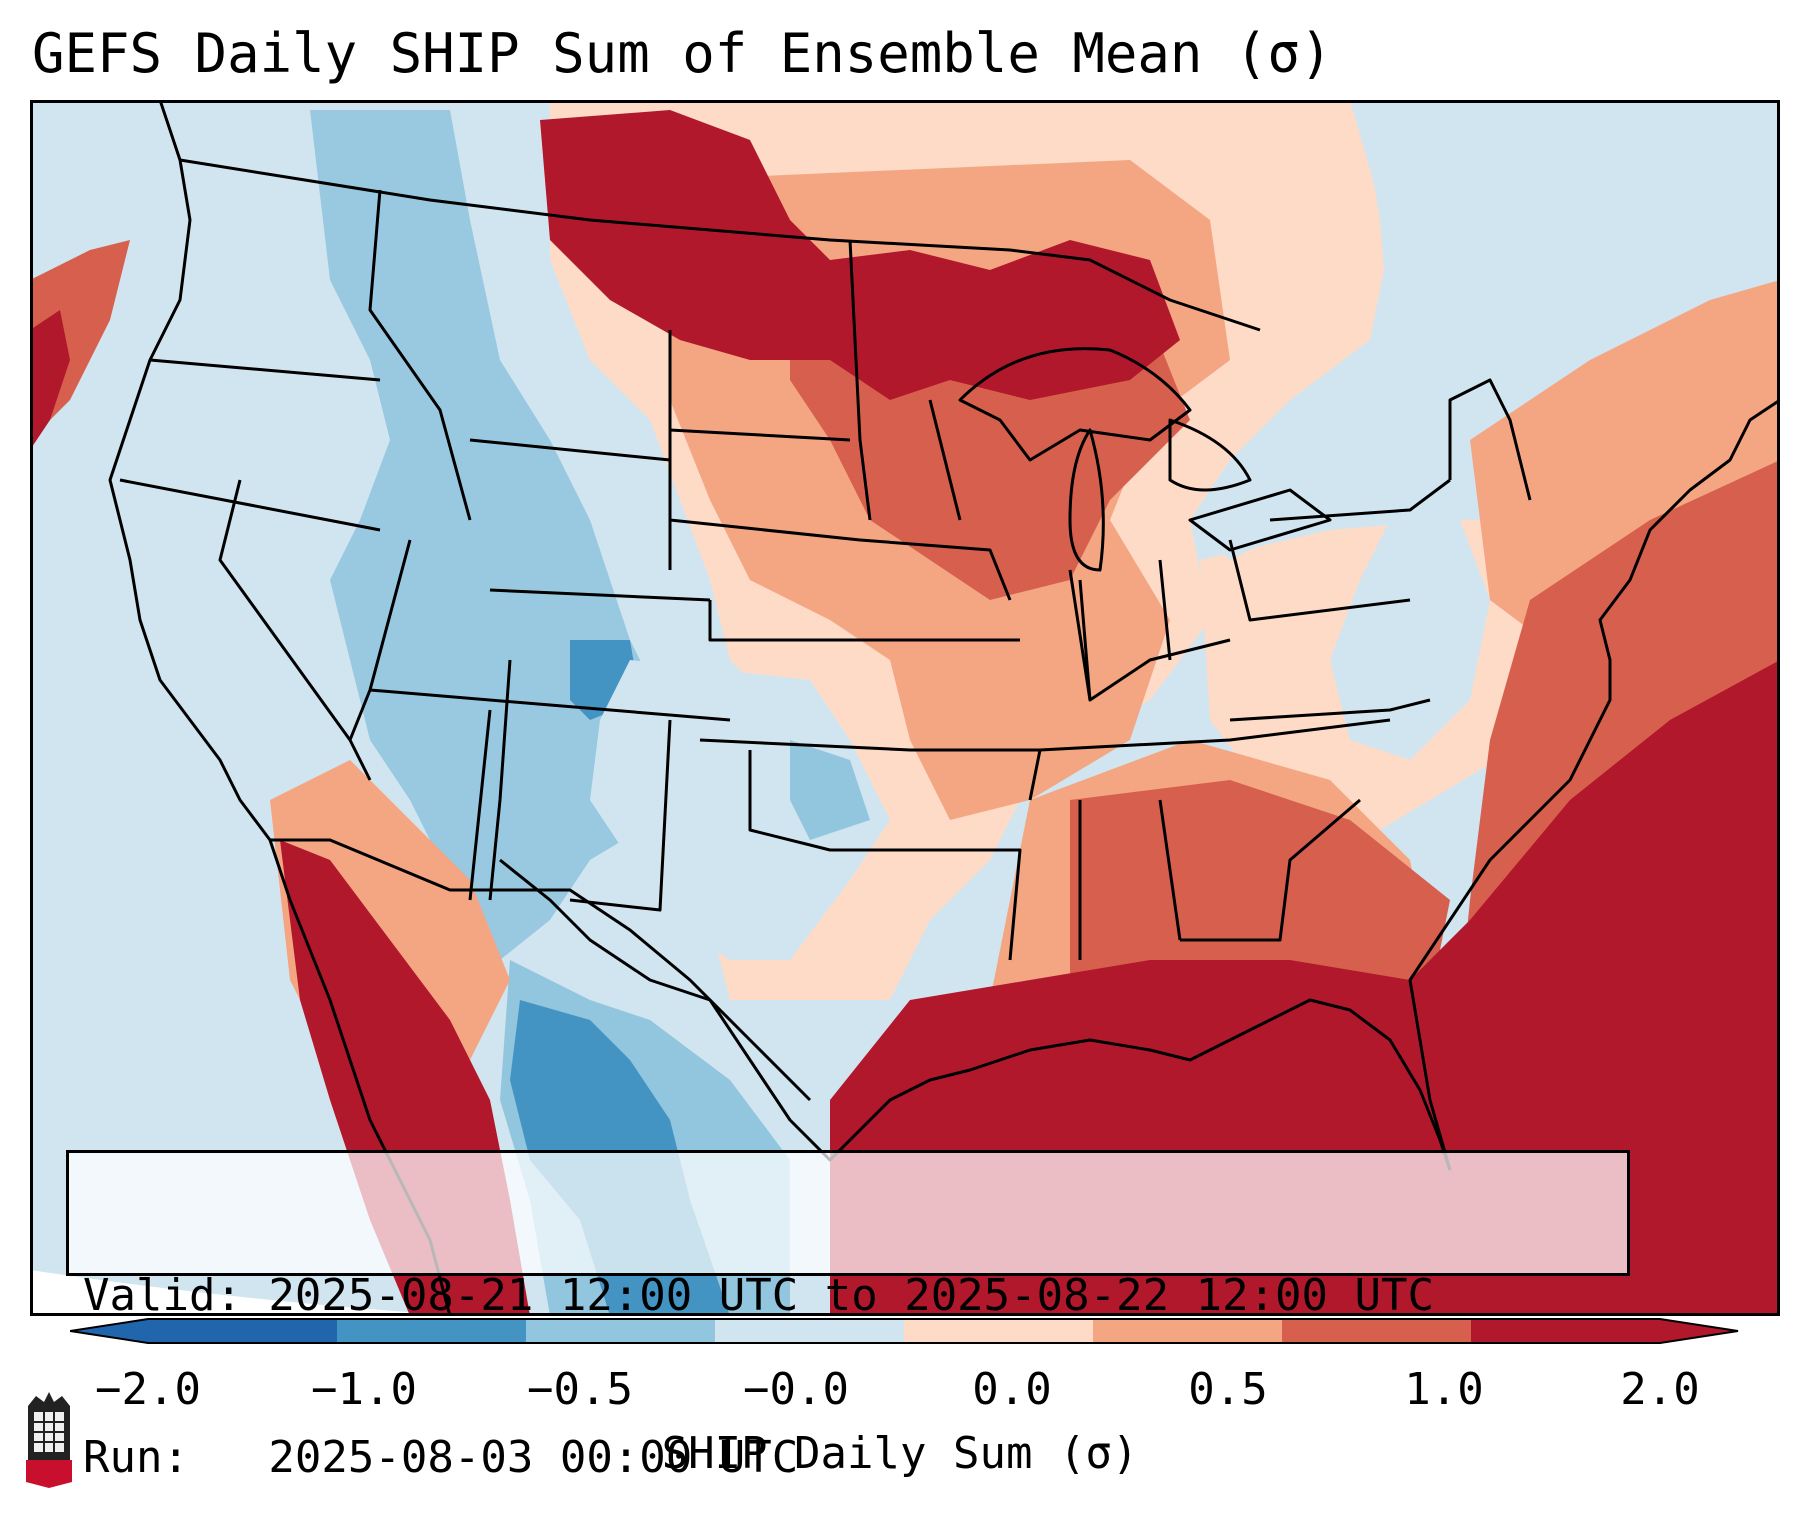 This screenshot has height=1539, width=1803. Describe the element at coordinates (250, 505) in the screenshot. I see `border-or-ca` at that location.